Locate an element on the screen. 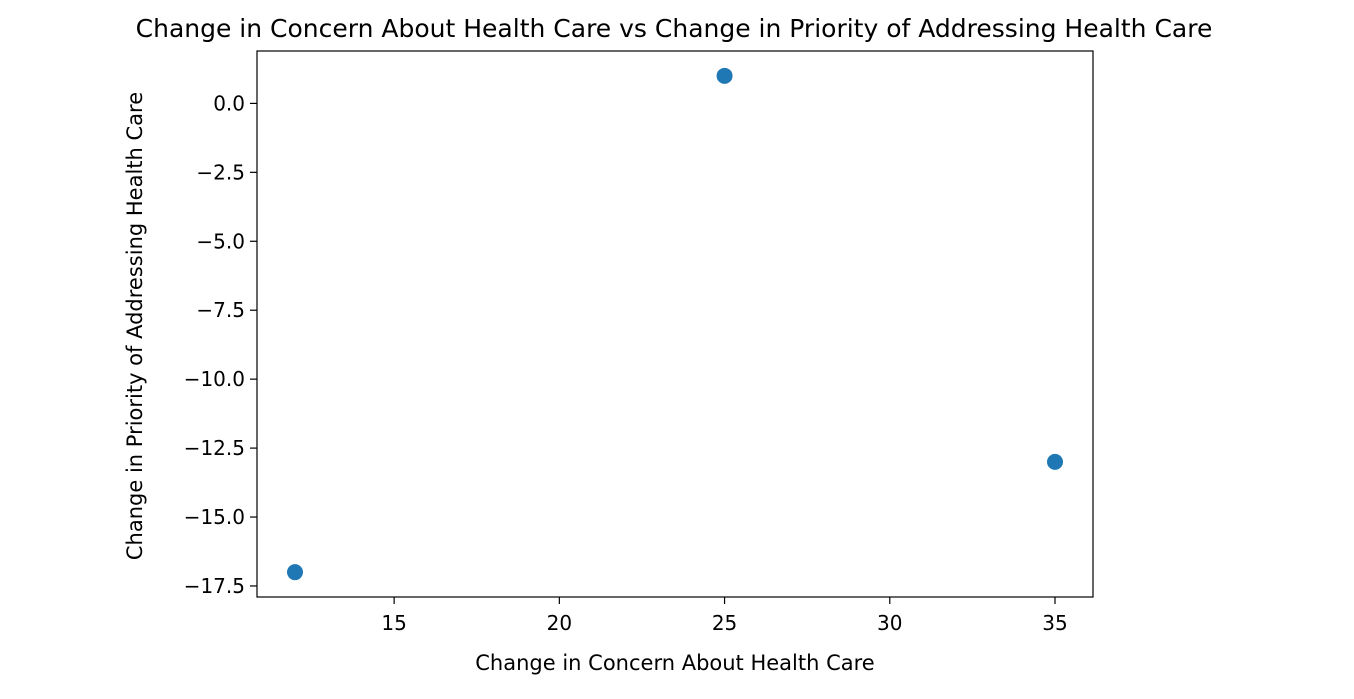  y-axis: 0.0 −2.5 −5.0 −7.5 −10.0 −12.5 −15.0 −17.5 is located at coordinates (220, 344).